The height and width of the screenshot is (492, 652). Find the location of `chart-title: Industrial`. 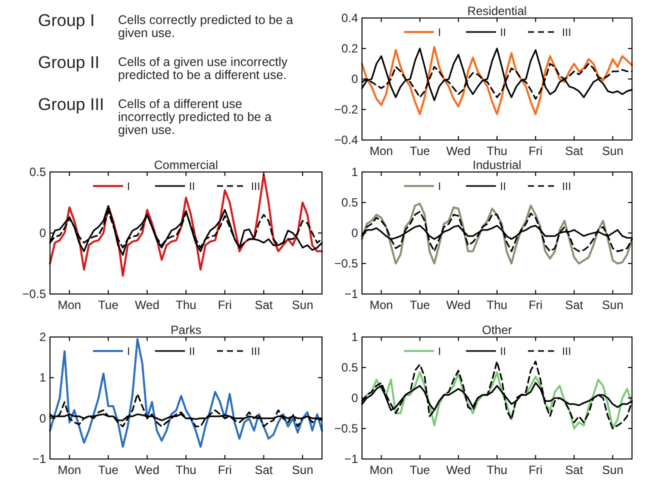

chart-title: Industrial is located at coordinates (497, 165).